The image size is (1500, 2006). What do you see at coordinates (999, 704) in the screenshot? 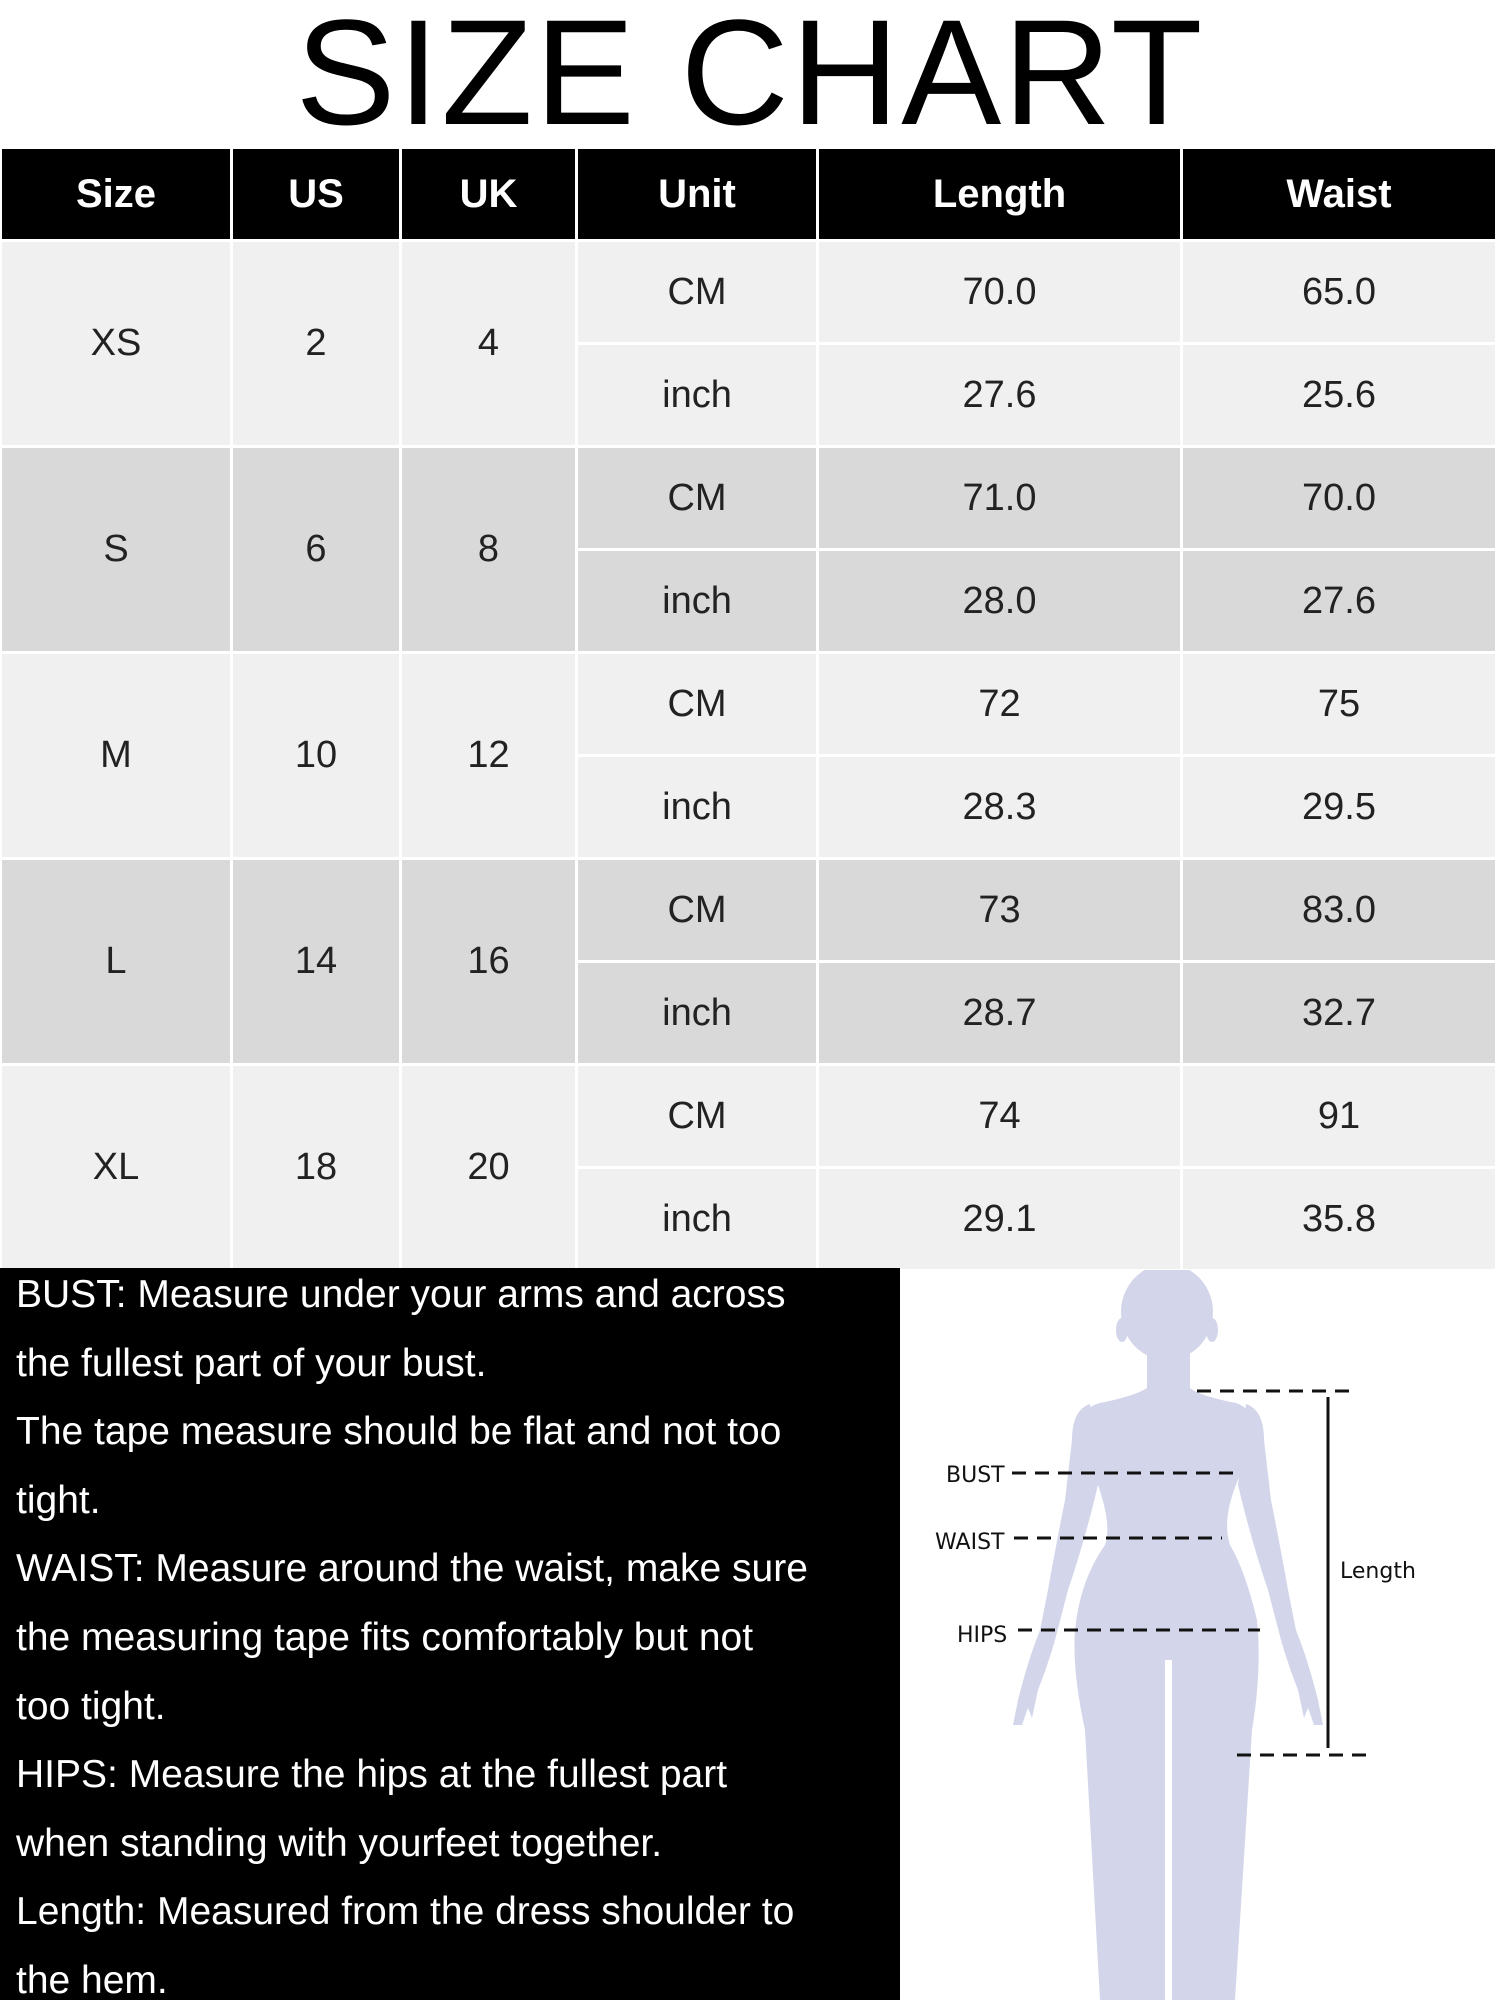
I see `cell-cm-length: 72` at bounding box center [999, 704].